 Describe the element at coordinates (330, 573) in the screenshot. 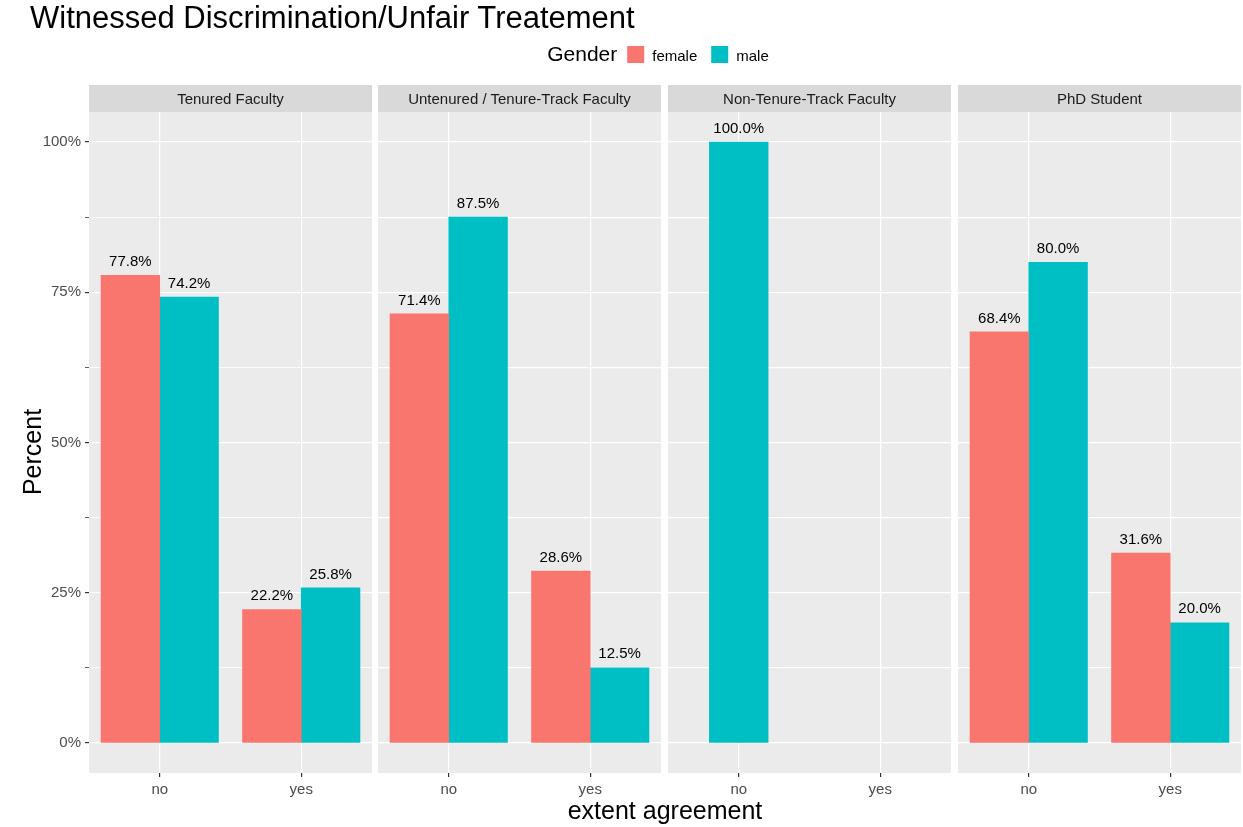

I see `data-label: 25.8%` at that location.